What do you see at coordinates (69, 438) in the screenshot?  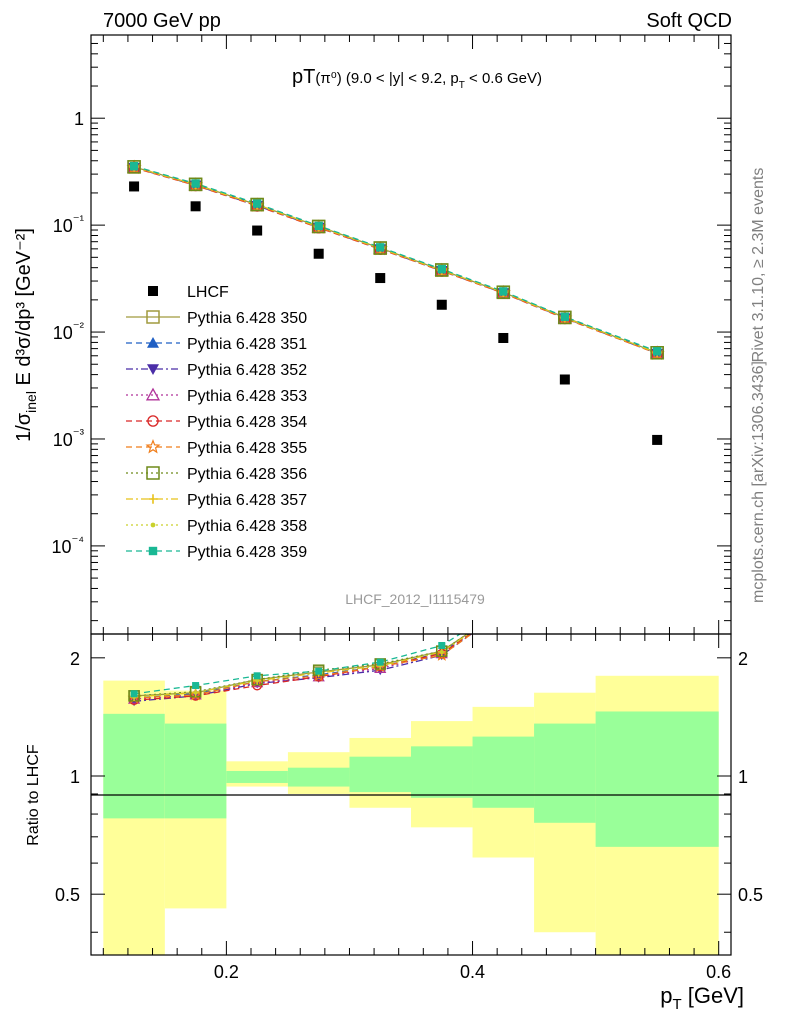 I see `y-tick-label-3: 10⁻³` at bounding box center [69, 438].